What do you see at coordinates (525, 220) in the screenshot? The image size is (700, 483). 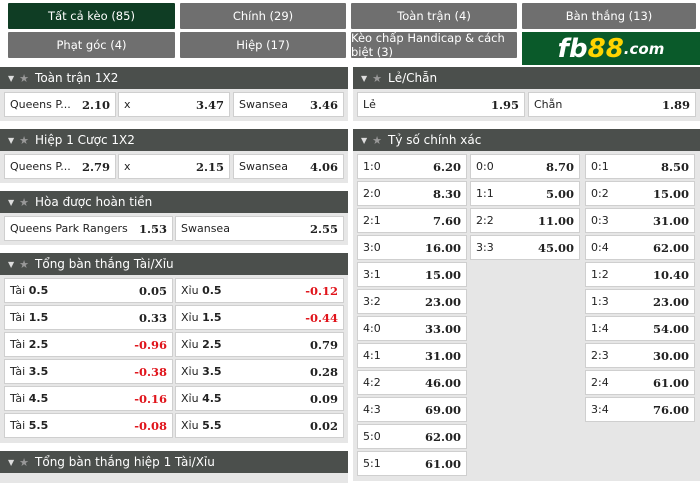 I see `odds-cell: 2:2 11.00` at bounding box center [525, 220].